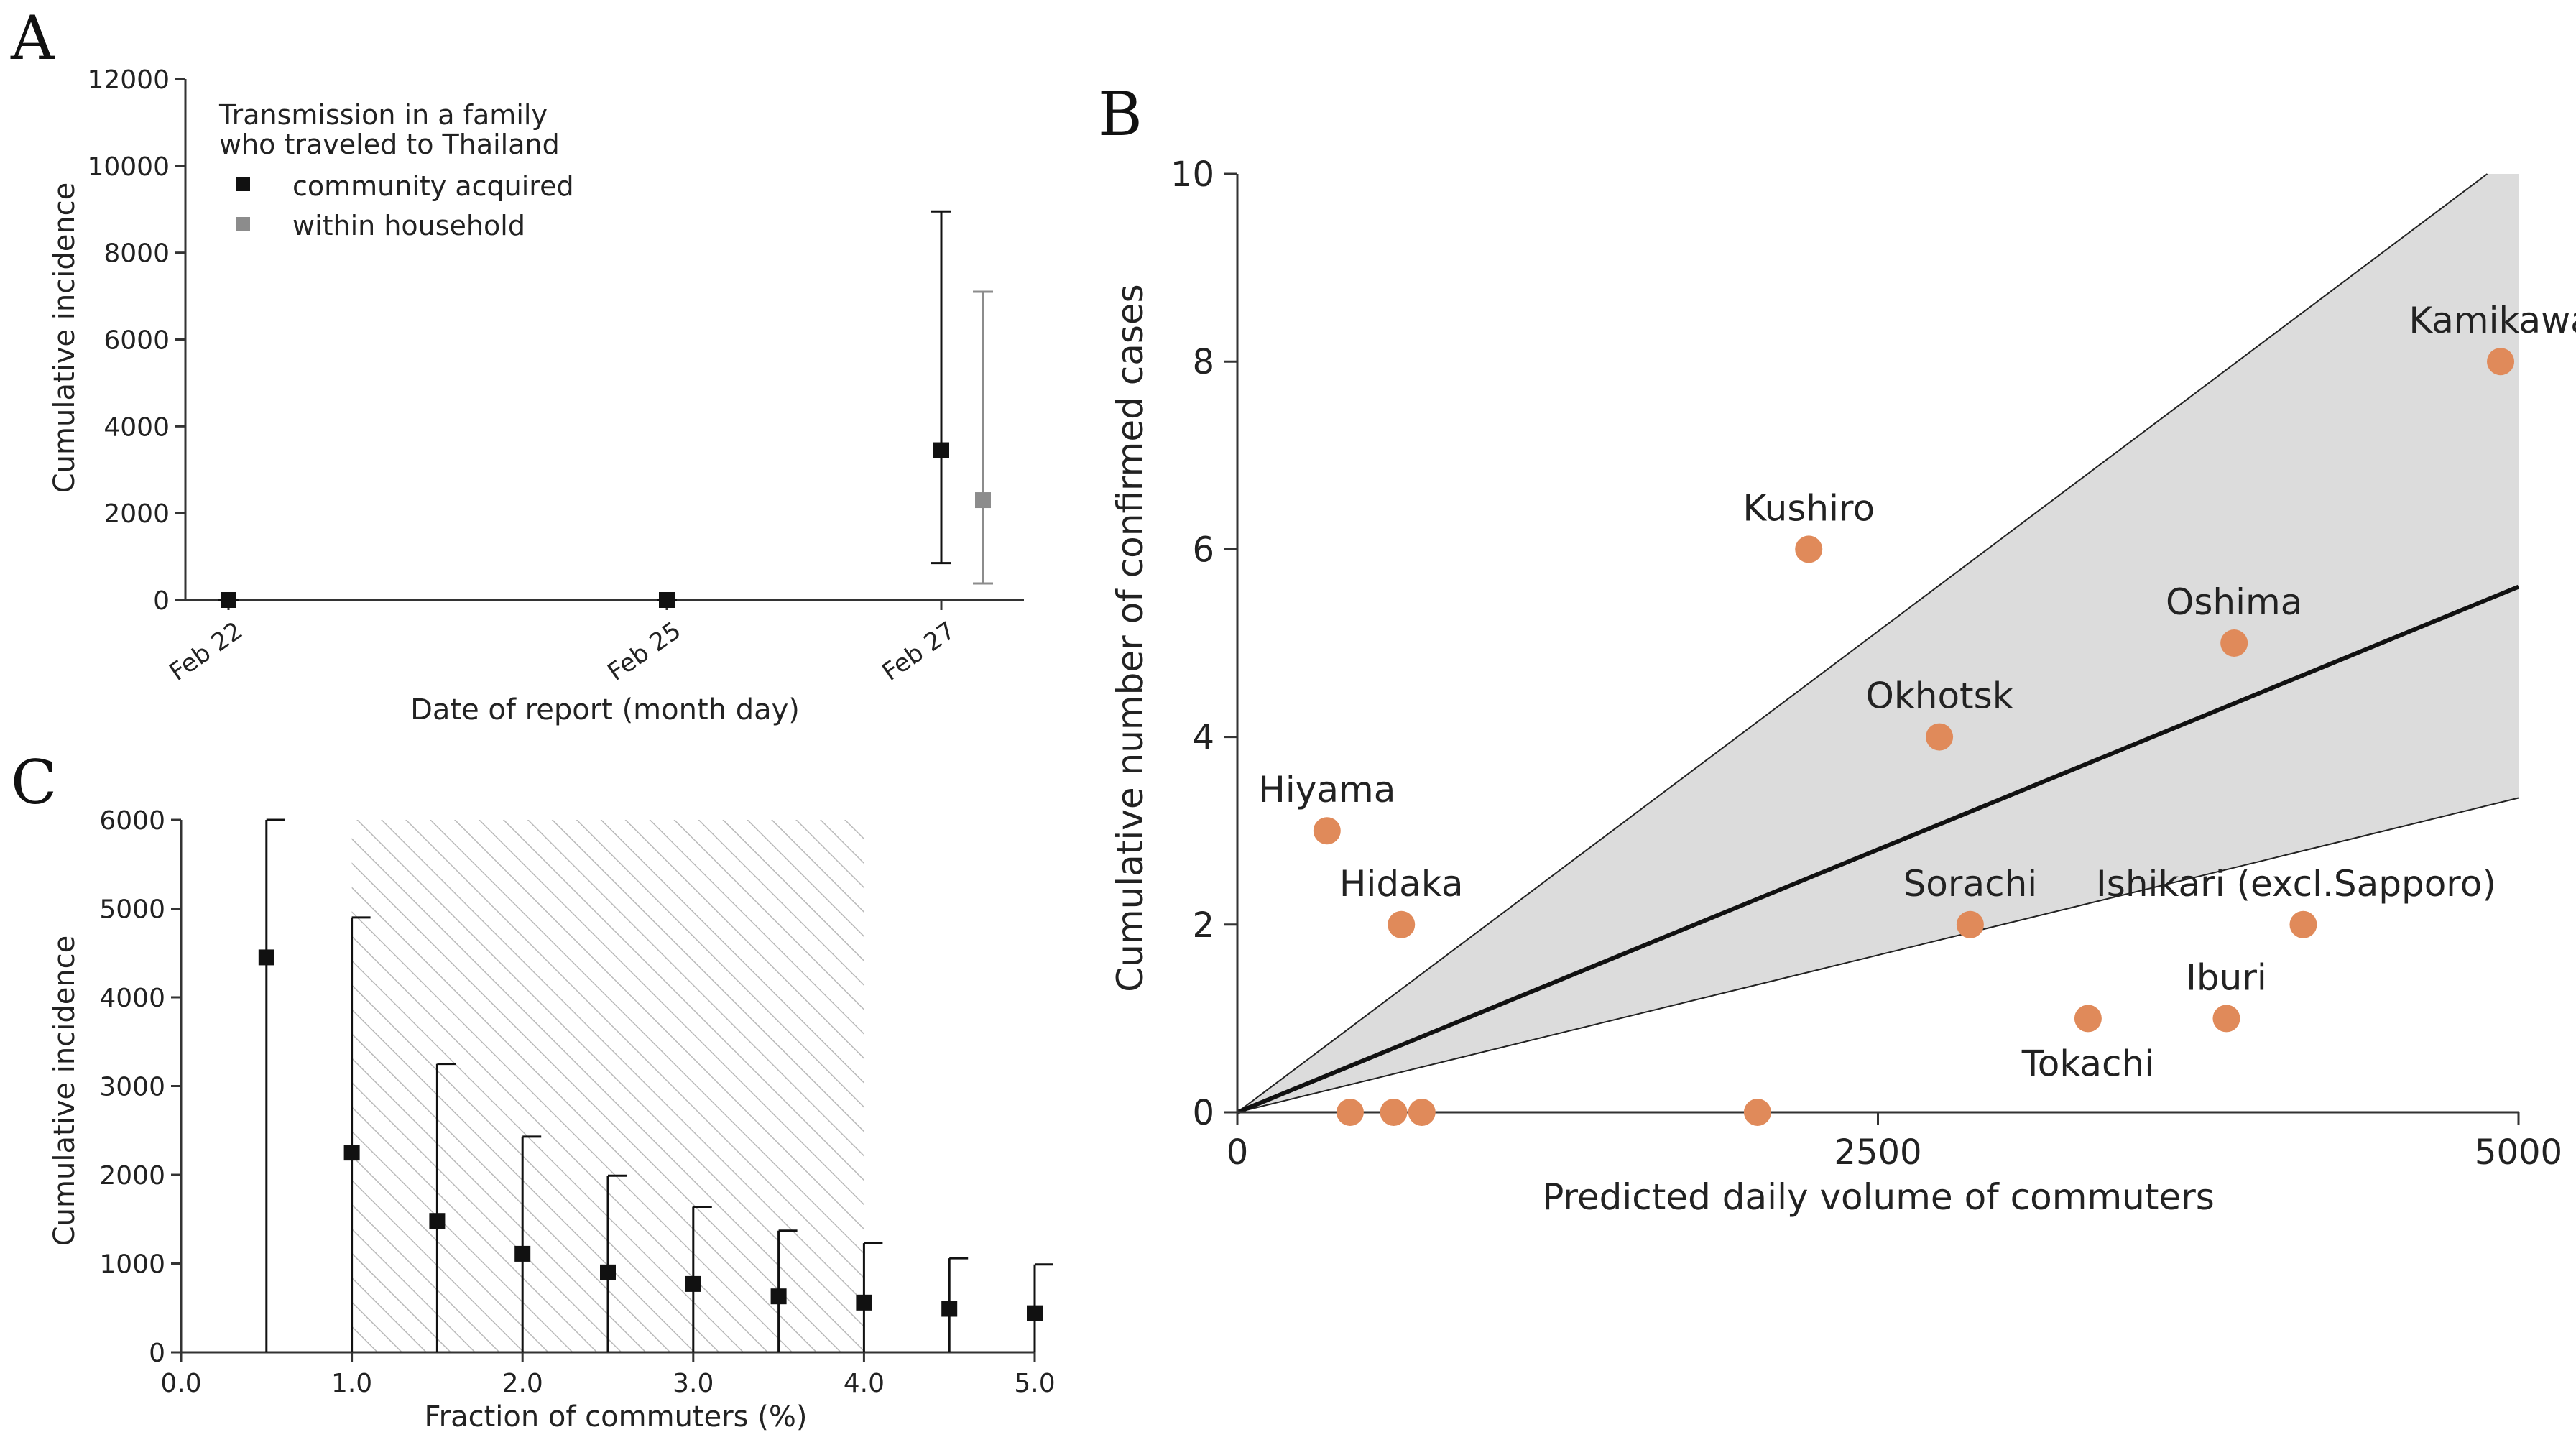  Describe the element at coordinates (132, 821) in the screenshot. I see `panel-c-y-tick-label: 6000` at that location.